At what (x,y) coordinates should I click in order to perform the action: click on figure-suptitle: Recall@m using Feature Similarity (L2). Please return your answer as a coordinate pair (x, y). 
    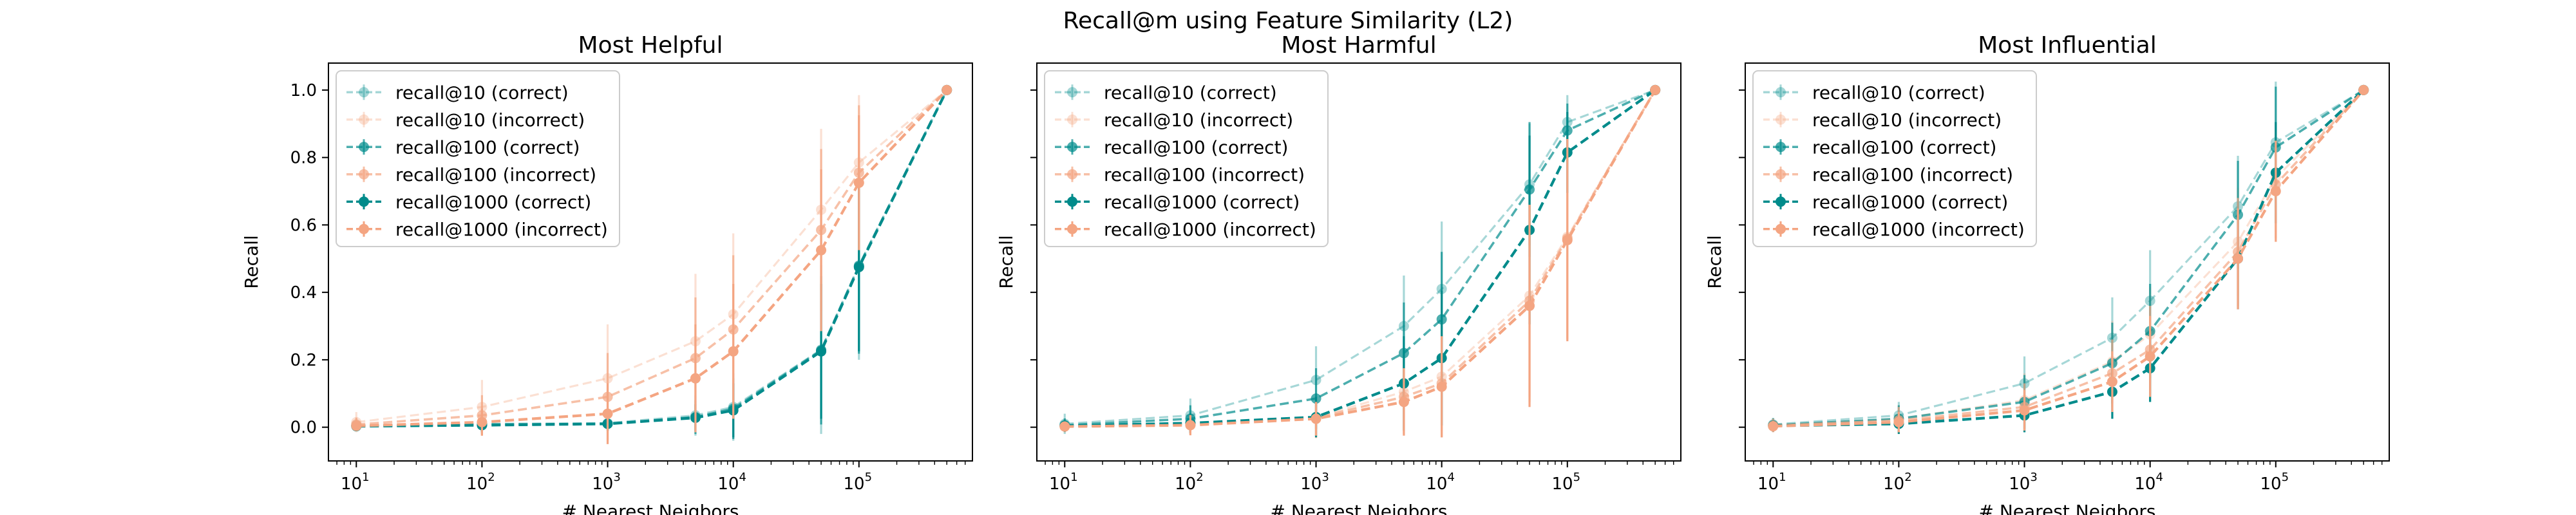
    Looking at the image, I should click on (1288, 21).